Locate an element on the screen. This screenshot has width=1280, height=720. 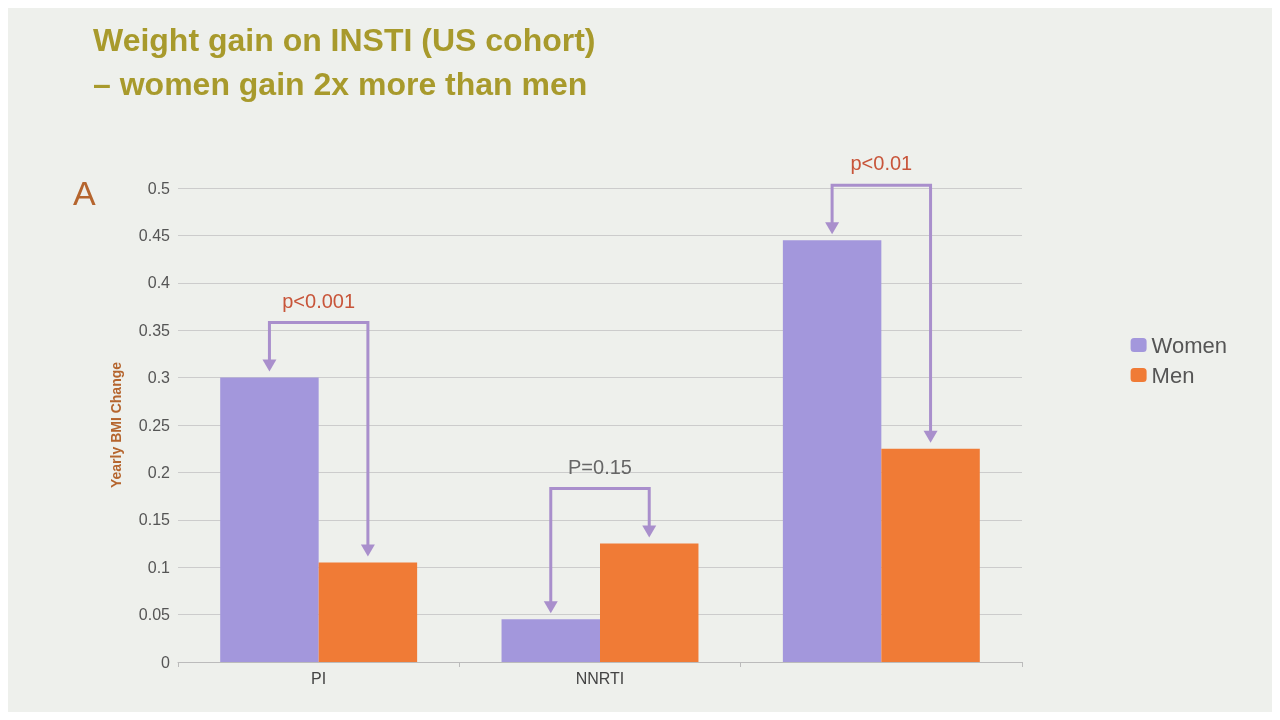
y-tick-label: 0.3 is located at coordinates (159, 378).